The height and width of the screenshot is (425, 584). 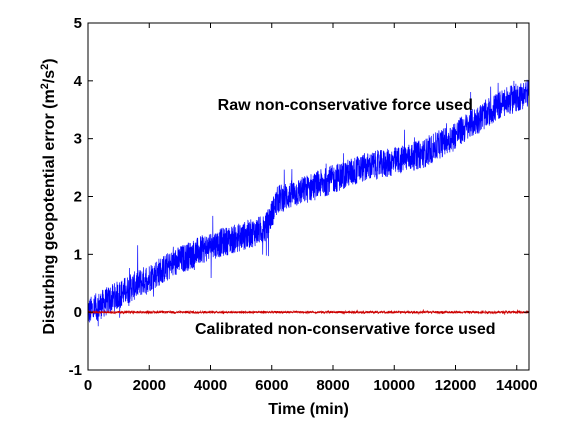 What do you see at coordinates (517, 385) in the screenshot?
I see `x-tick-label: 14000` at bounding box center [517, 385].